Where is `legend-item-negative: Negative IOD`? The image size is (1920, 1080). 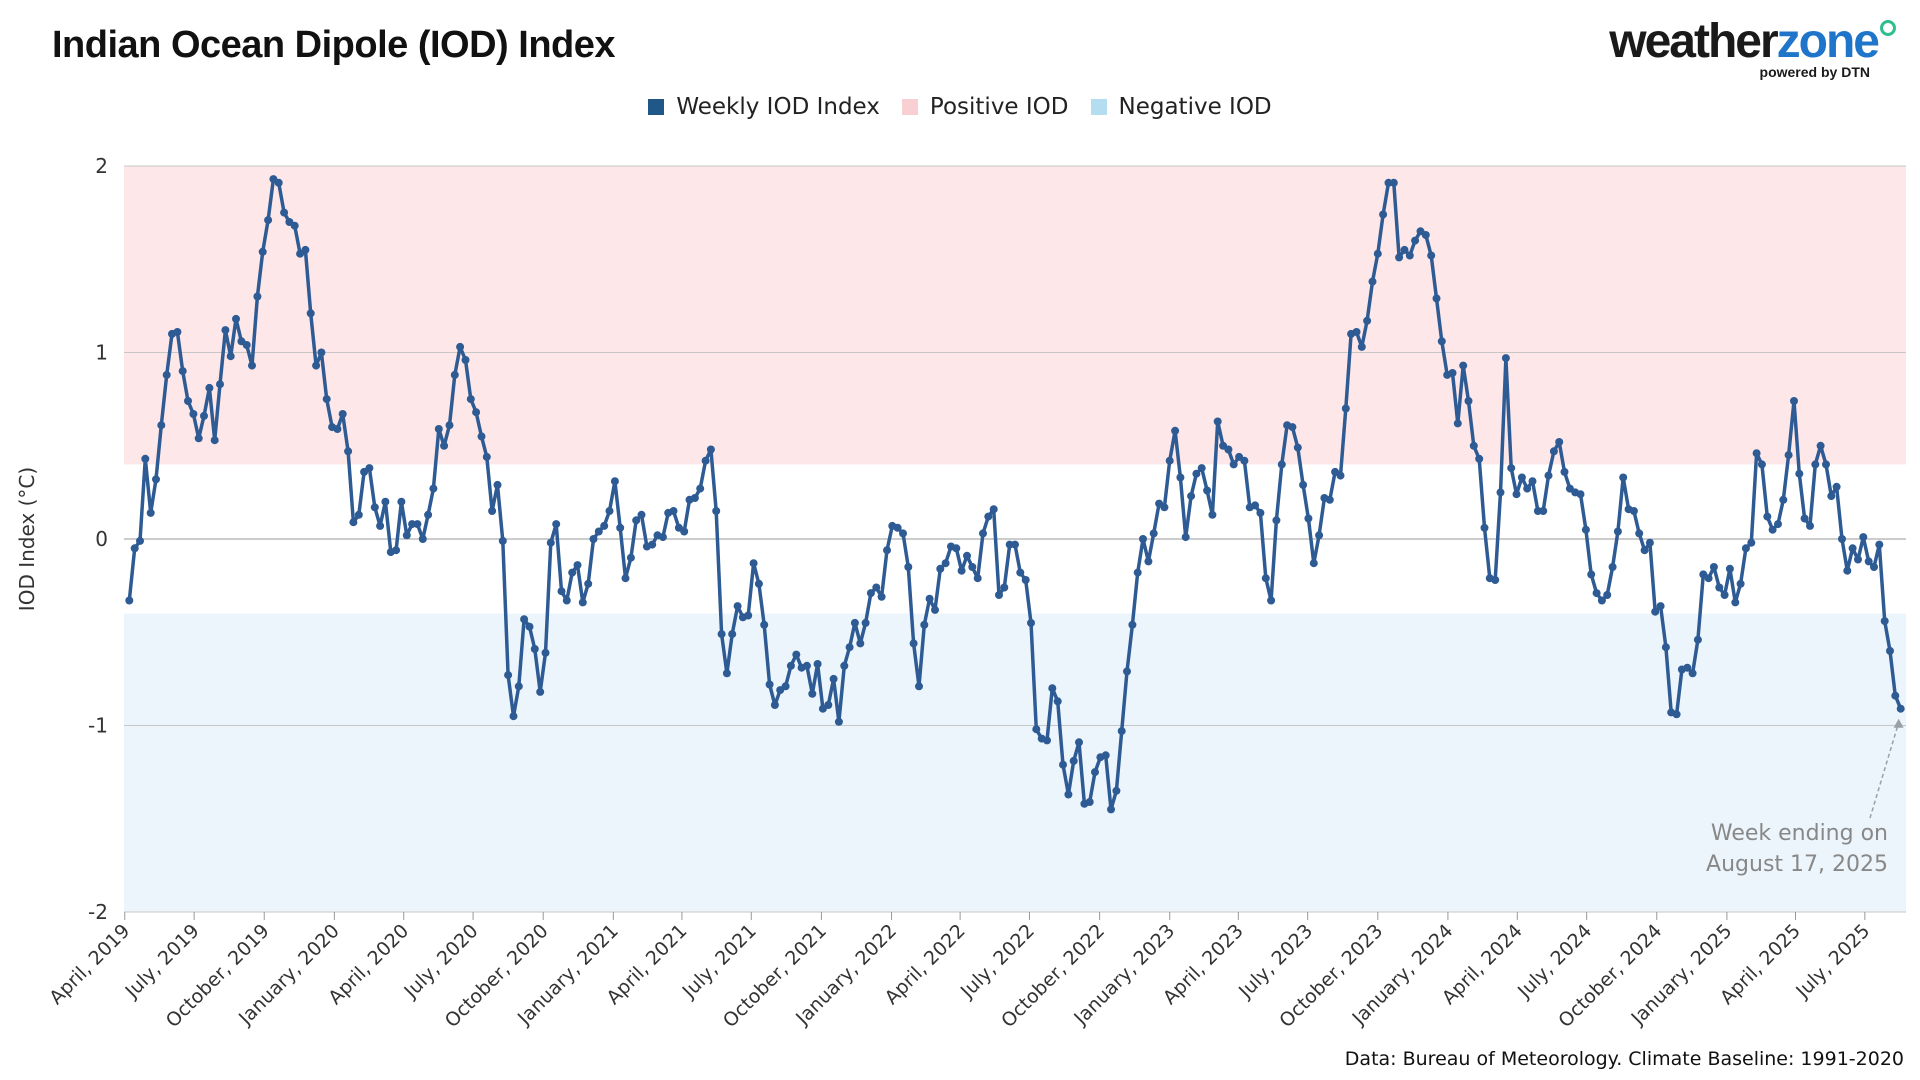
legend-item-negative: Negative IOD is located at coordinates (1181, 107).